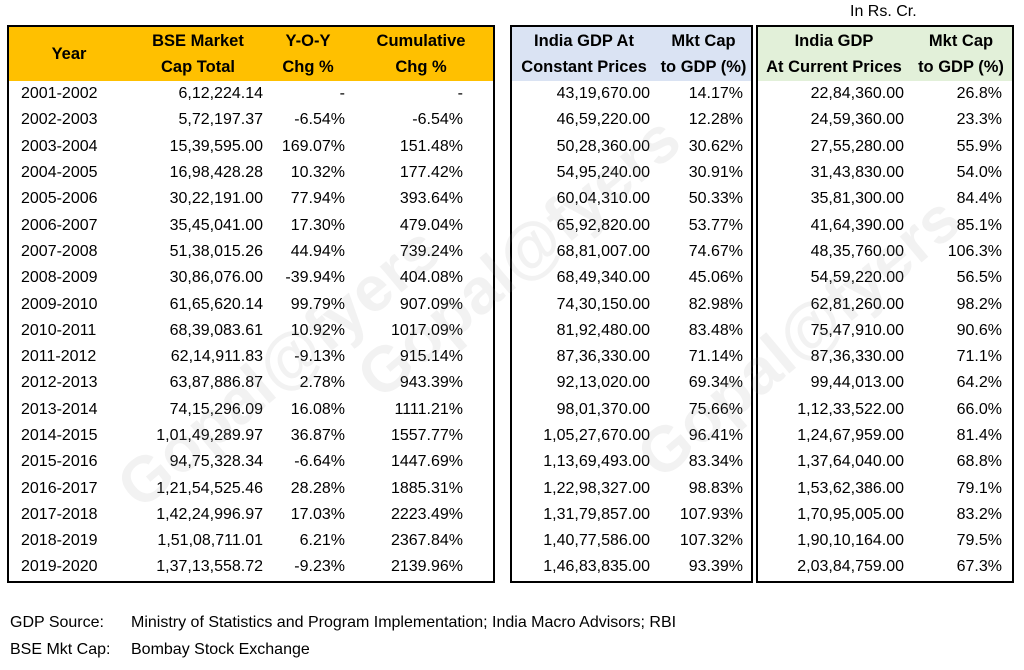  Describe the element at coordinates (631, 383) in the screenshot. I see `table-row: 92,13,020.00 69.34%` at that location.